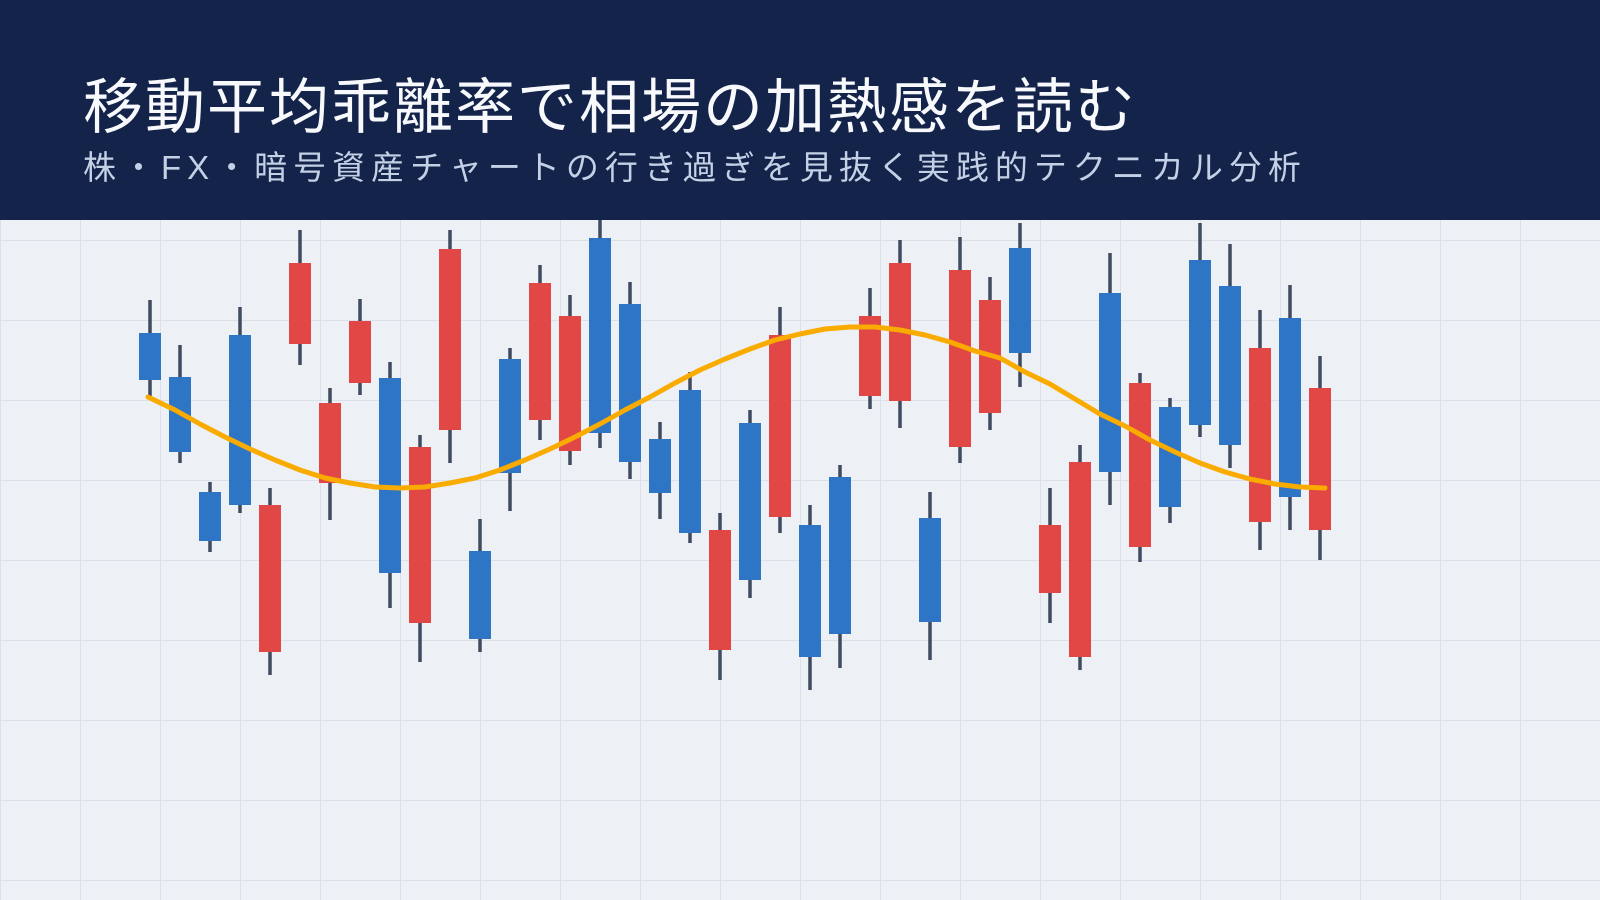  I want to click on page-title: 移動平均乖離率で相場の加熱感を読む, so click(610, 107).